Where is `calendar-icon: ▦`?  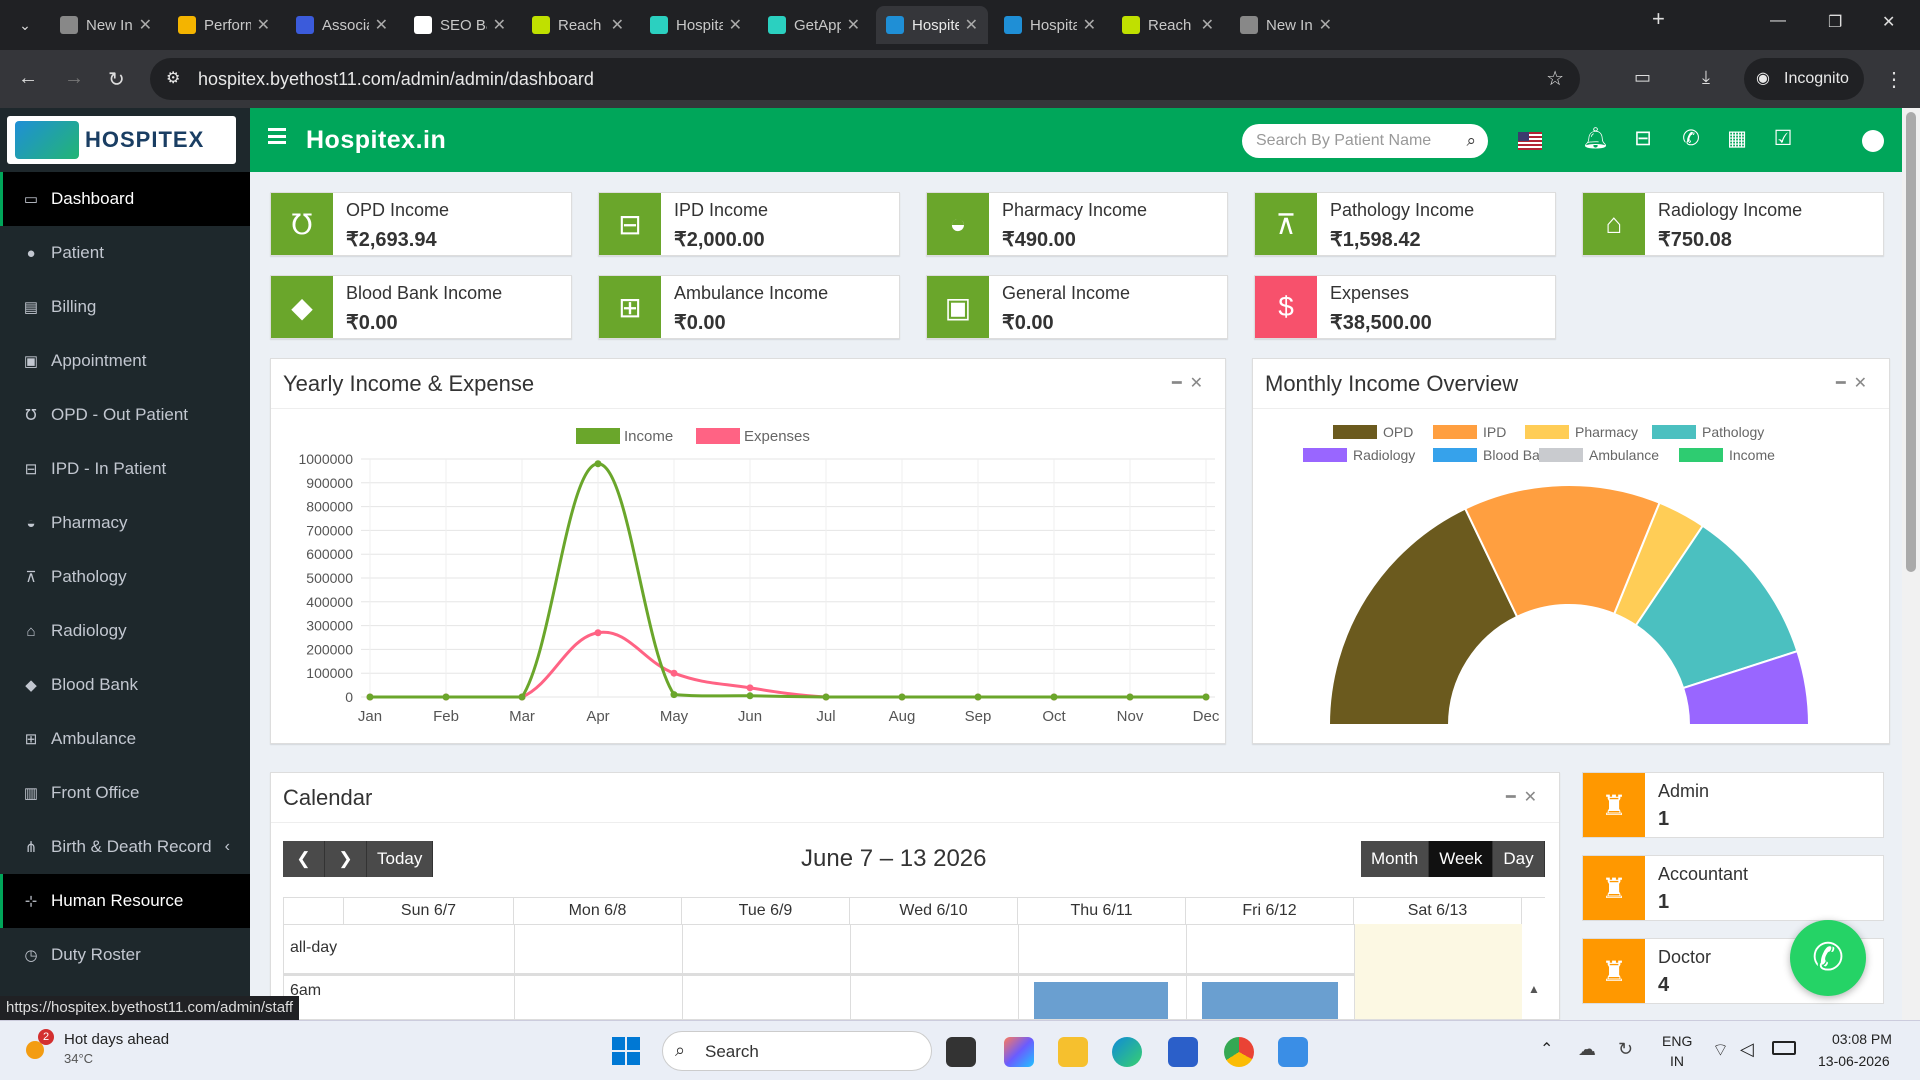 calendar-icon: ▦ is located at coordinates (1737, 138).